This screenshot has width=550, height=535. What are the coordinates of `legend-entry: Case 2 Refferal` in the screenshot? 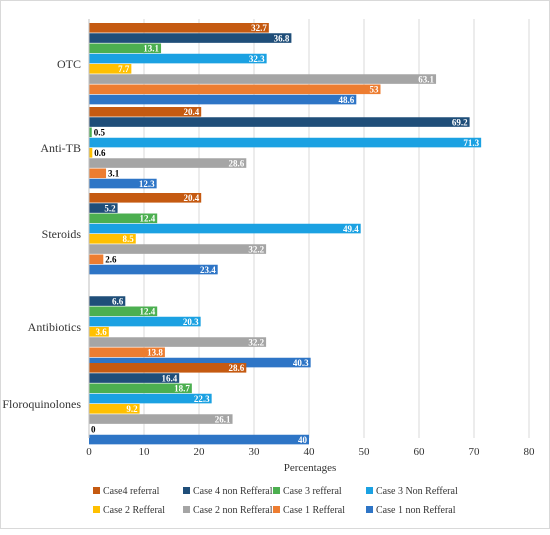 It's located at (134, 510).